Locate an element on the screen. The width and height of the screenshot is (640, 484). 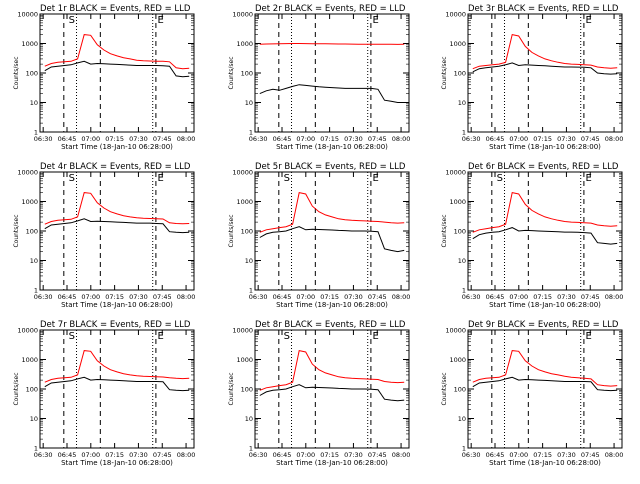
panel-title: Det 8r BLACK = Events, RED = LLD is located at coordinates (330, 325).